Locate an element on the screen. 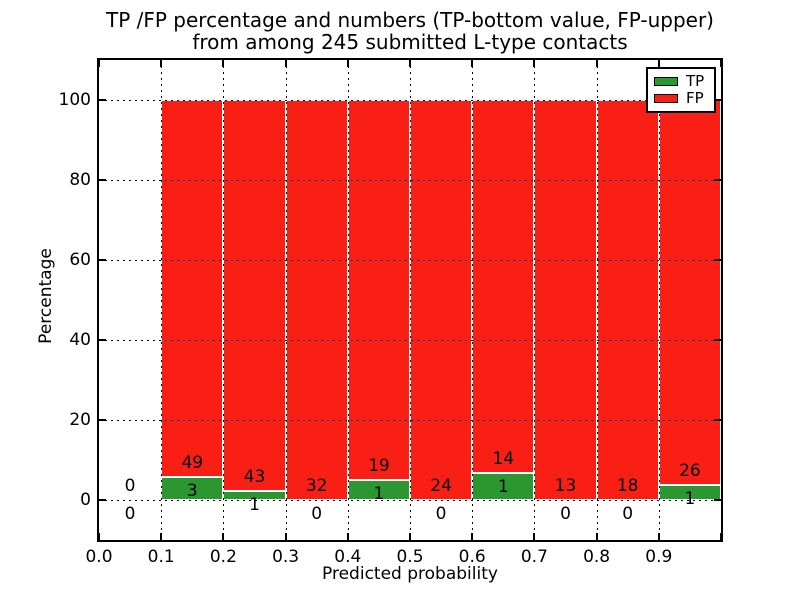 Image resolution: width=800 pixels, height=600 pixels. y-tick-label: 60 is located at coordinates (80, 260).